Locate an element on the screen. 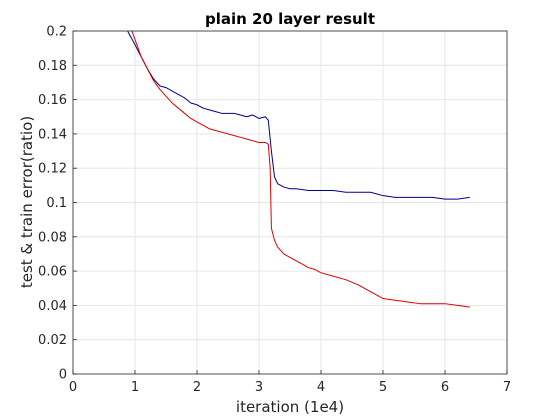  y-axis-label: test & train error(ratio) is located at coordinates (27, 202).